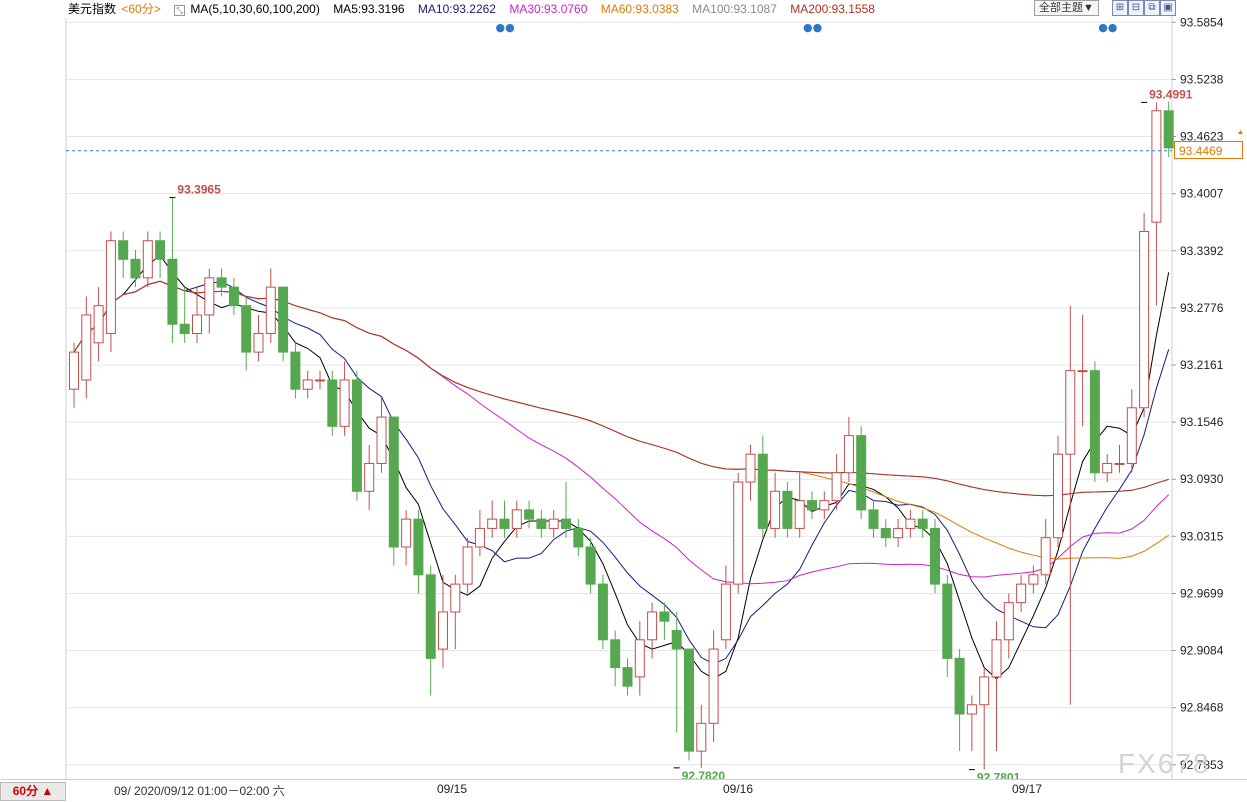  I want to click on y-tick-label: 93.0930, so click(1202, 479).